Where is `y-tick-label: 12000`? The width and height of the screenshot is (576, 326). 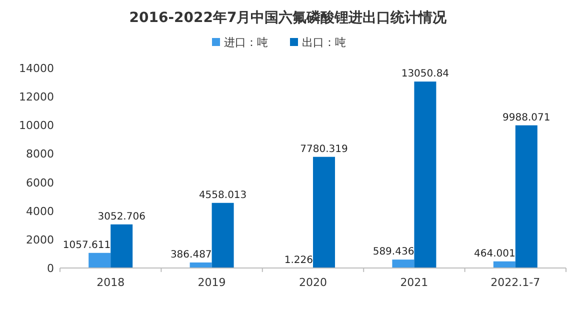 y-tick-label: 12000 is located at coordinates (36, 97).